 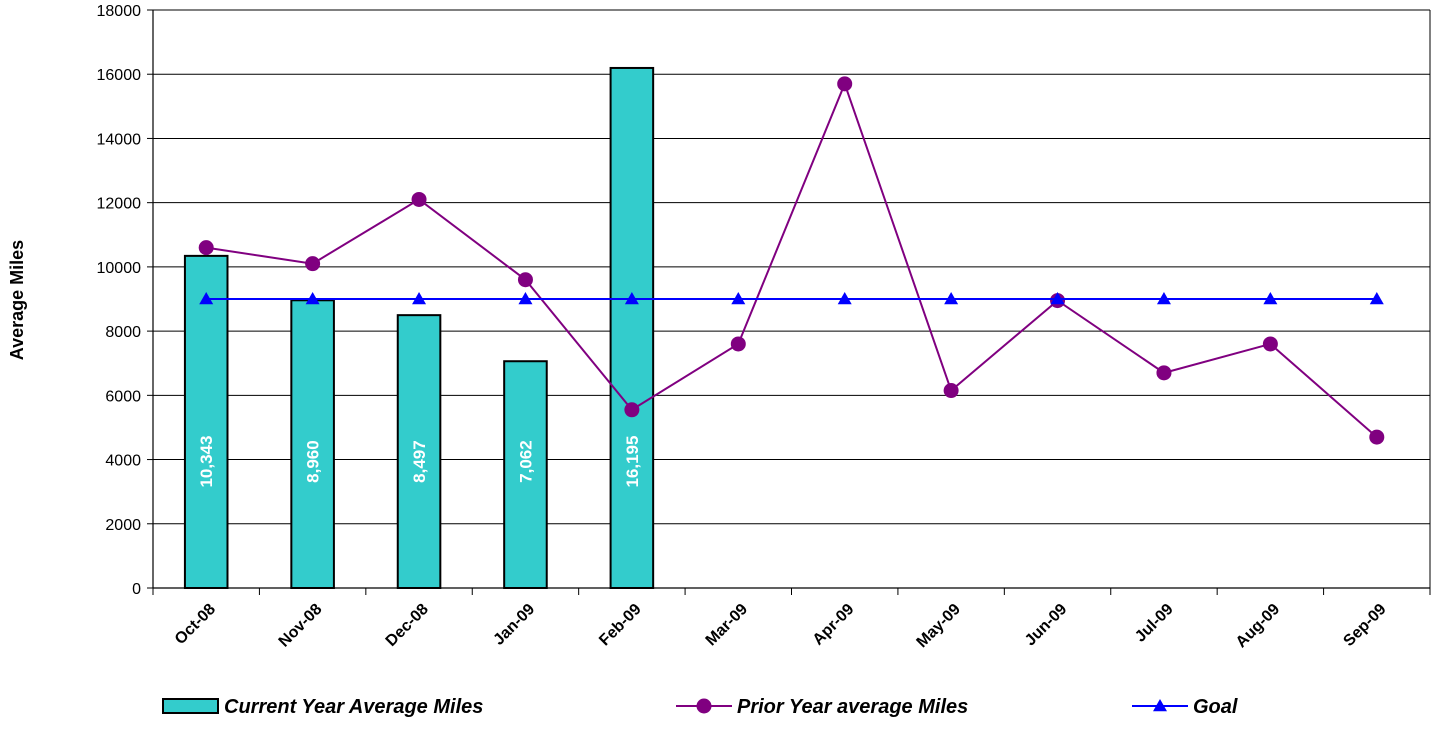 What do you see at coordinates (834, 625) in the screenshot?
I see `x-tick-label: Apr-09` at bounding box center [834, 625].